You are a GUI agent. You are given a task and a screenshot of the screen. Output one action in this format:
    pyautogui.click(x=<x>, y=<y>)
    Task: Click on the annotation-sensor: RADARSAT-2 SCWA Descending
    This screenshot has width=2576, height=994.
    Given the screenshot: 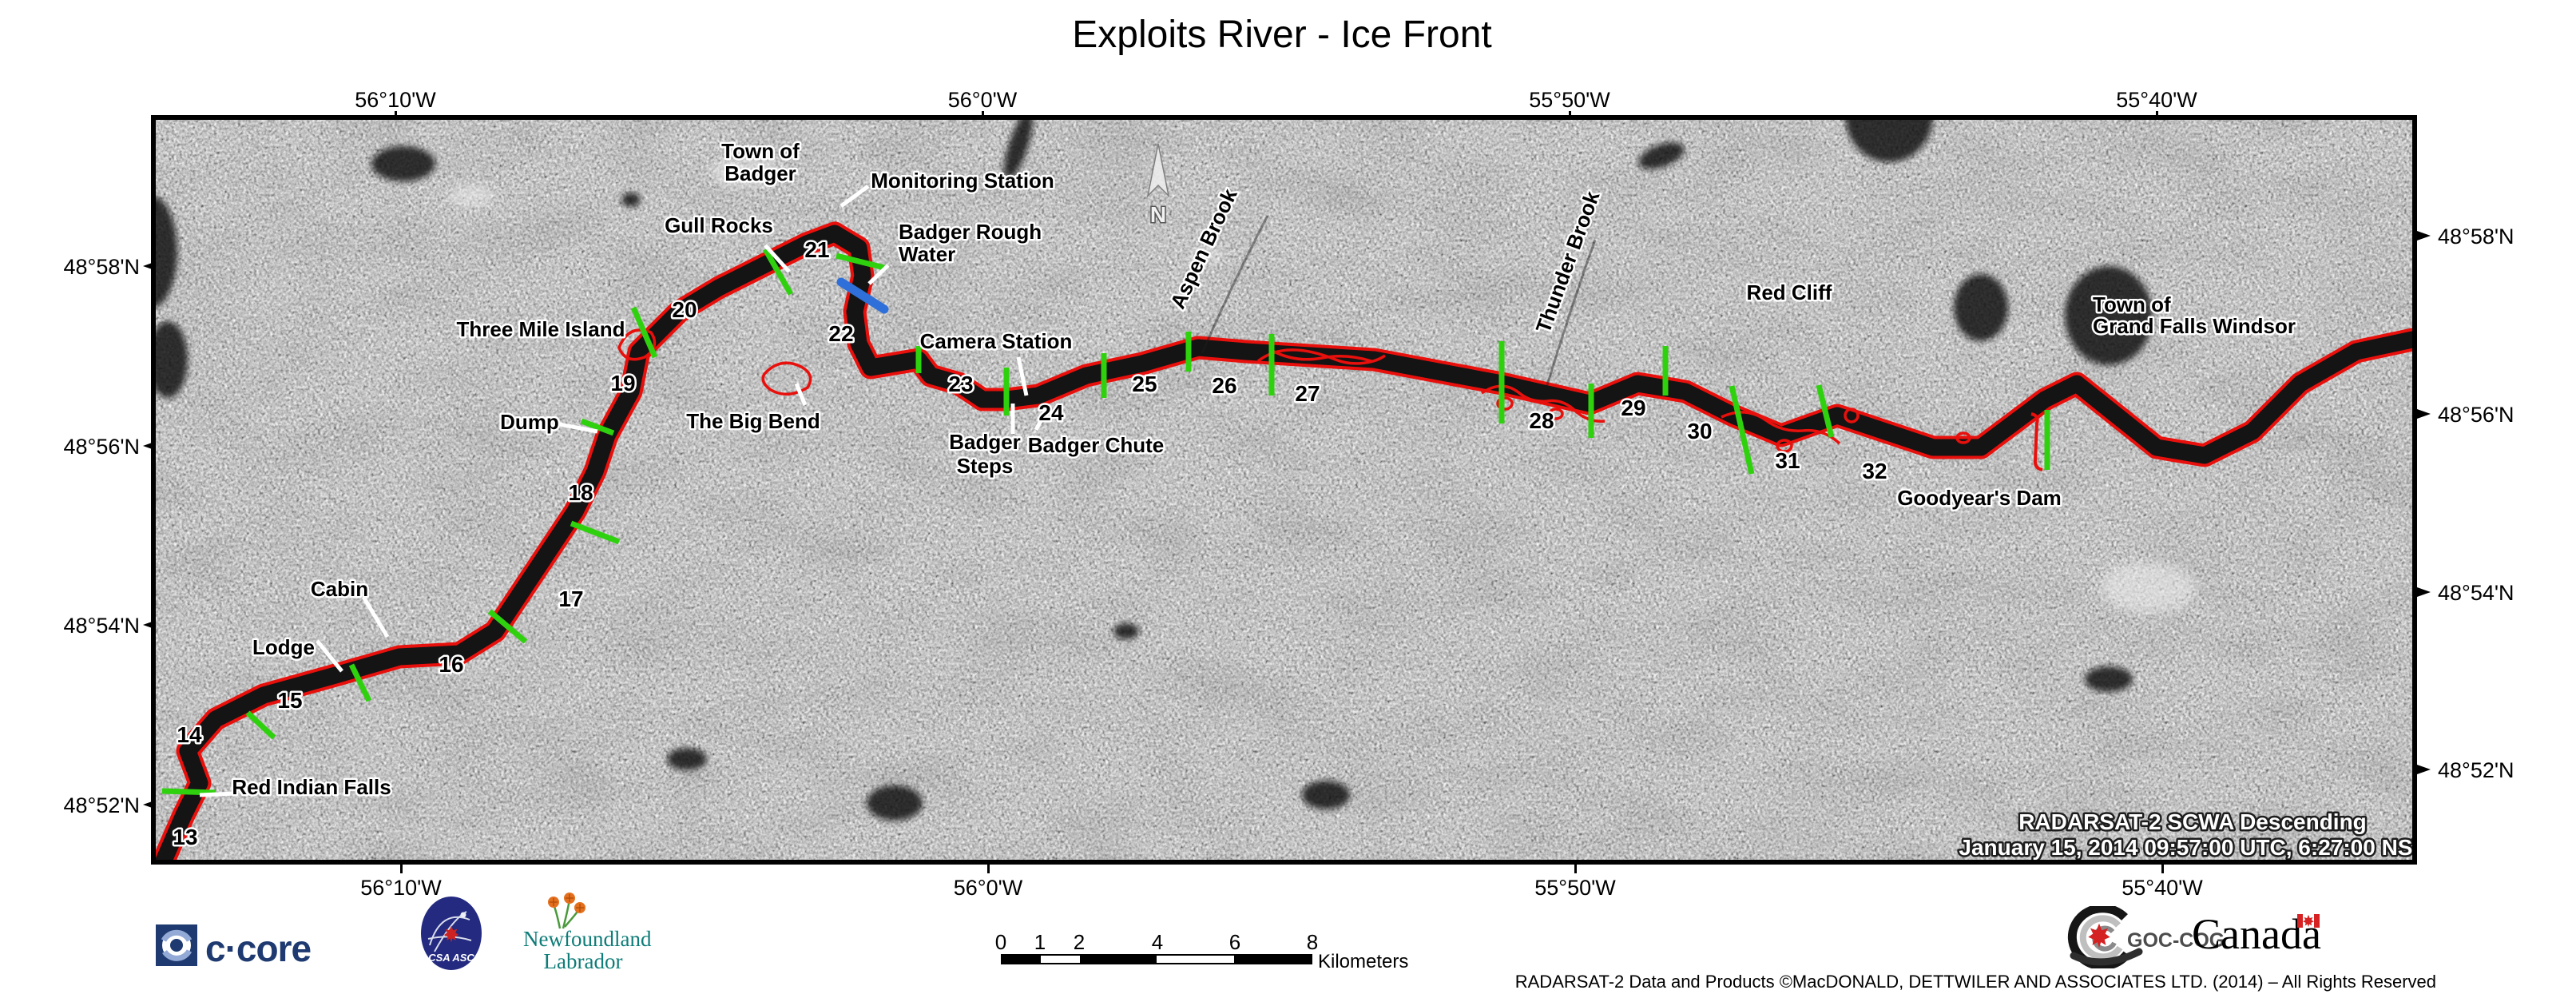 What is the action you would take?
    pyautogui.click(x=2192, y=821)
    